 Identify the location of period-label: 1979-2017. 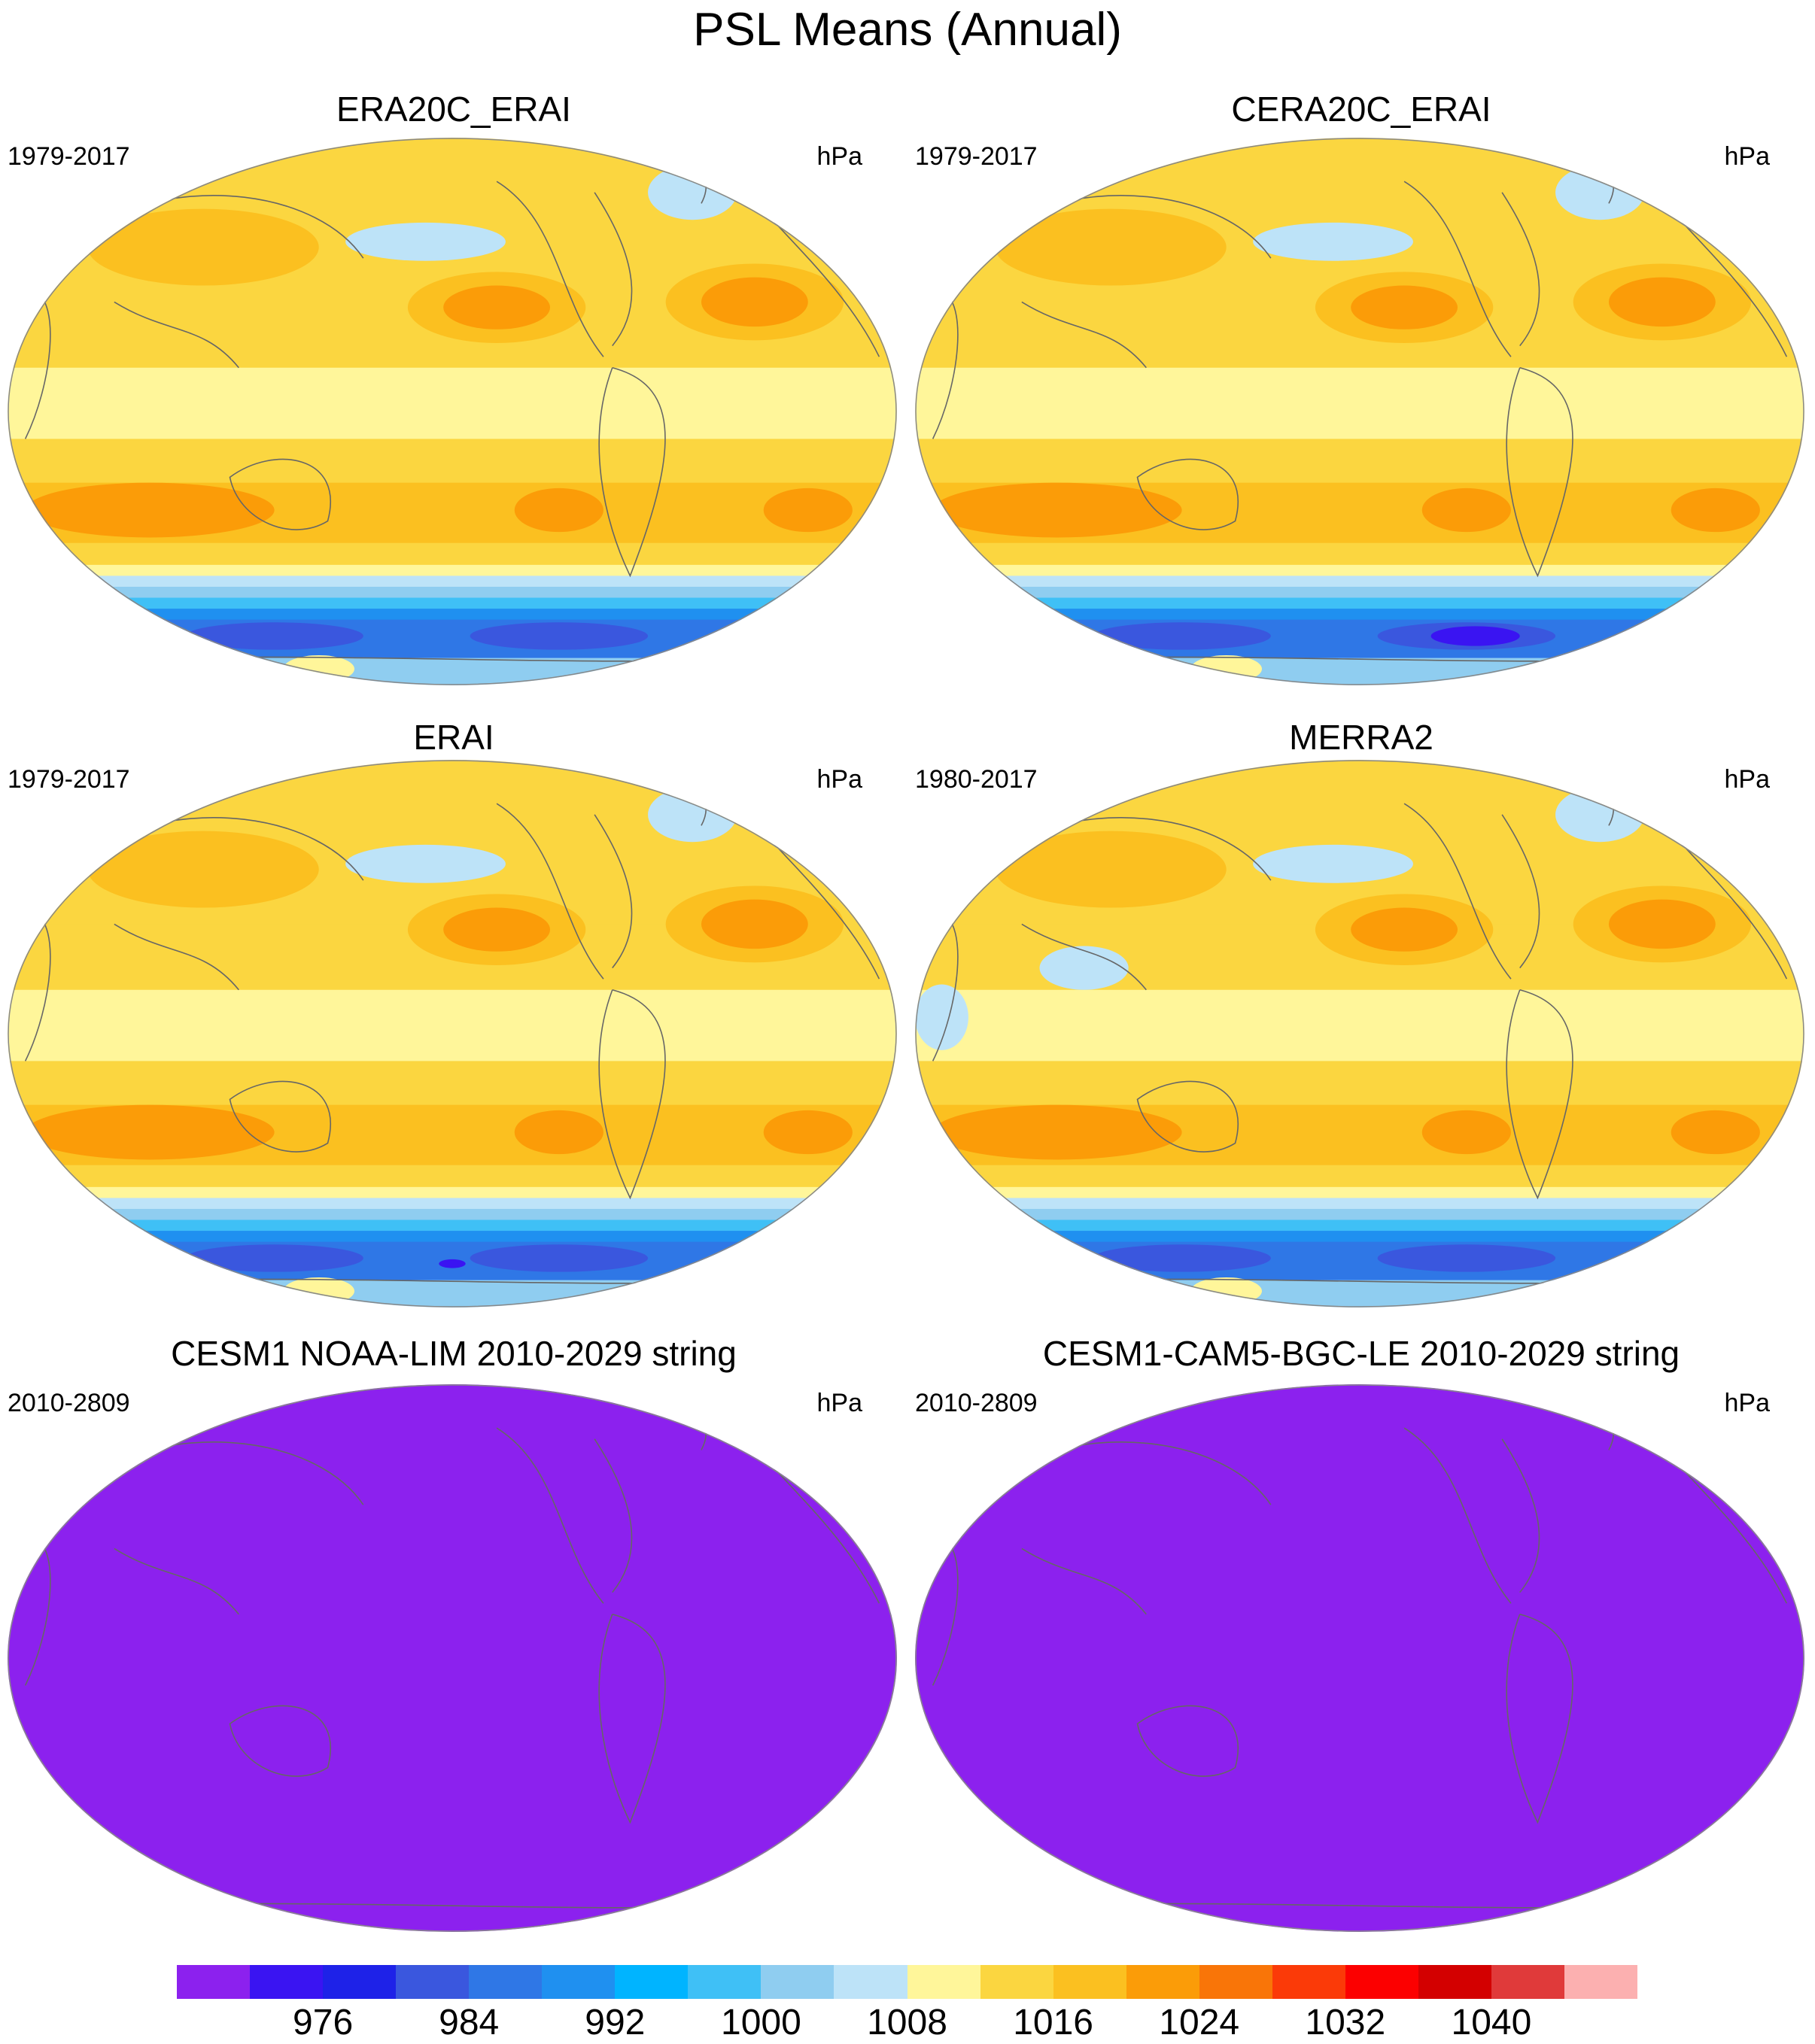
(976, 156).